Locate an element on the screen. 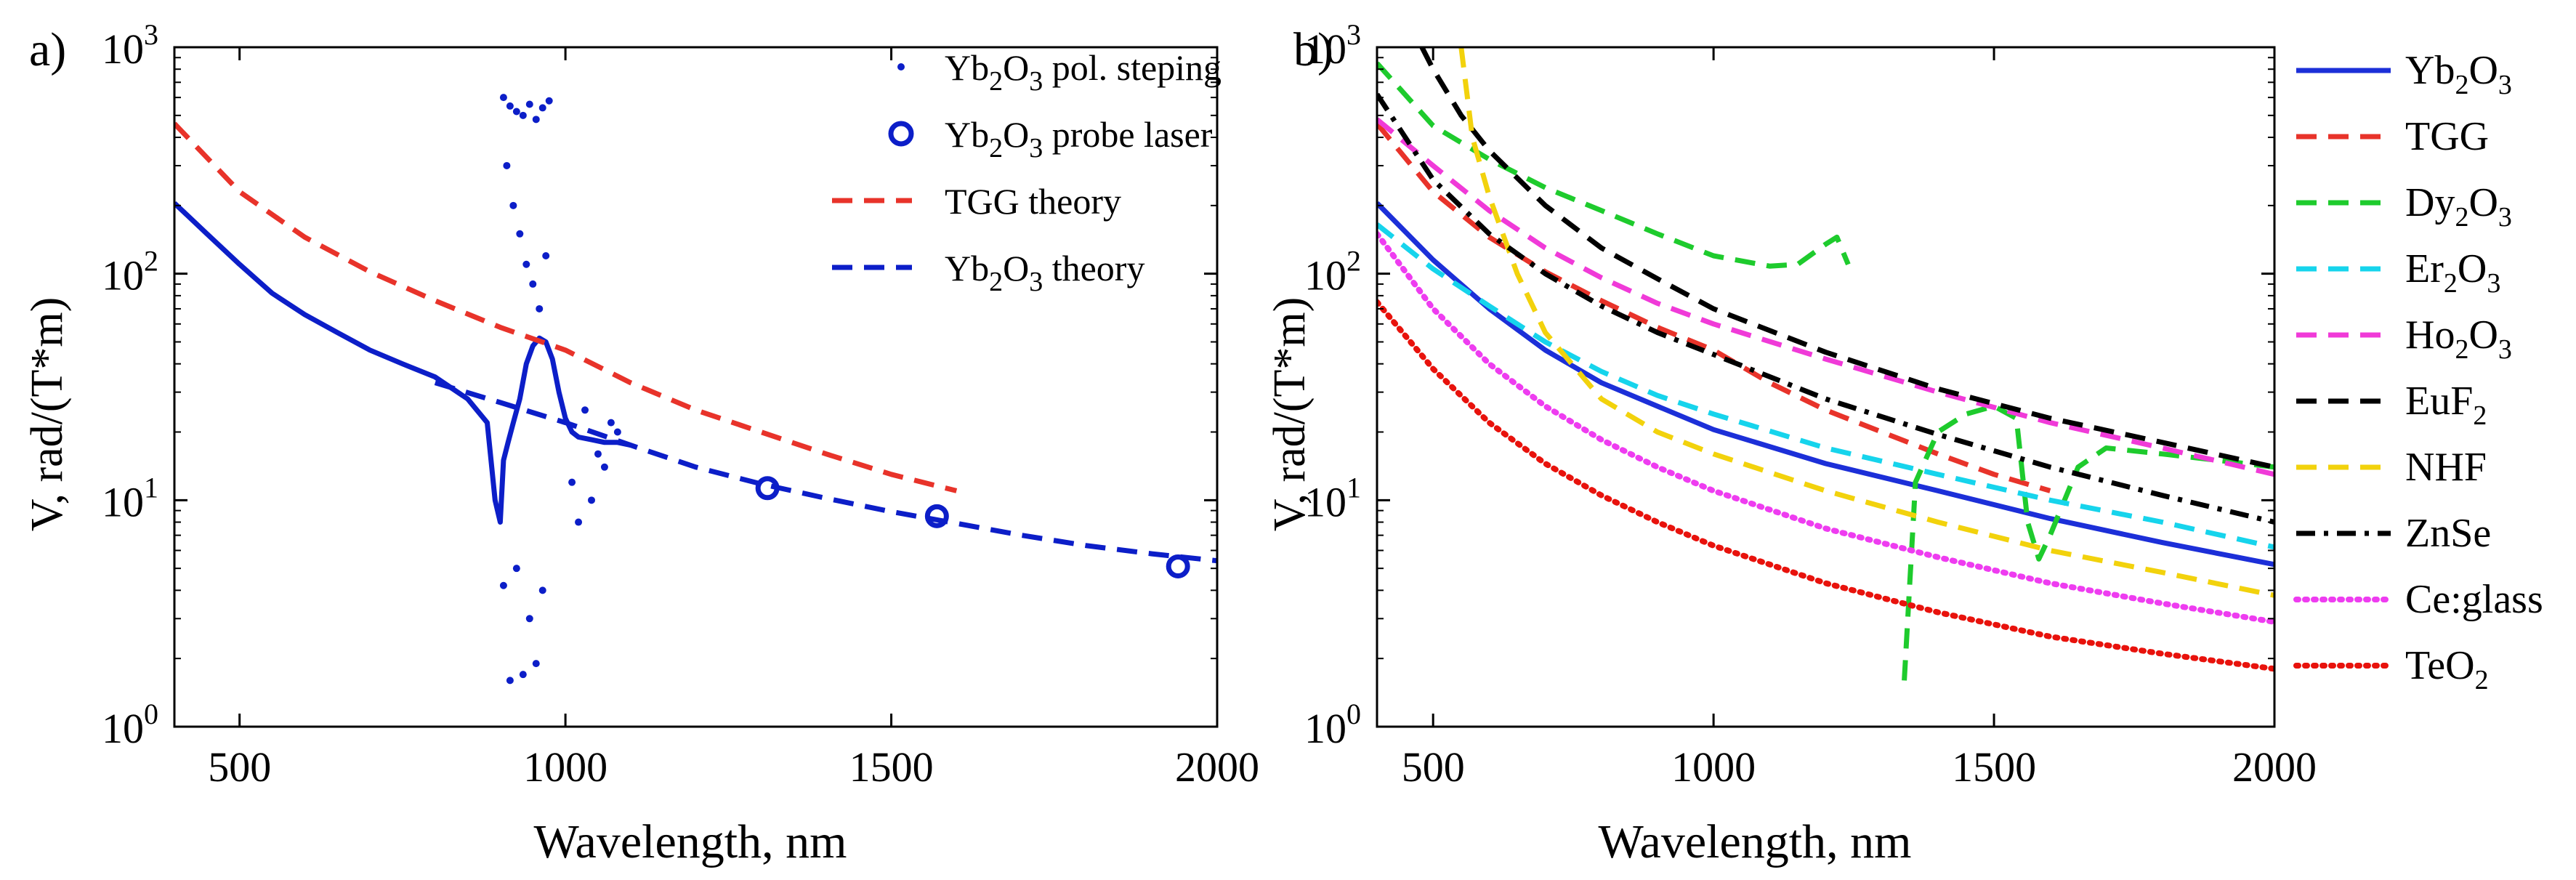  series-teo2-line is located at coordinates (1826, 485).